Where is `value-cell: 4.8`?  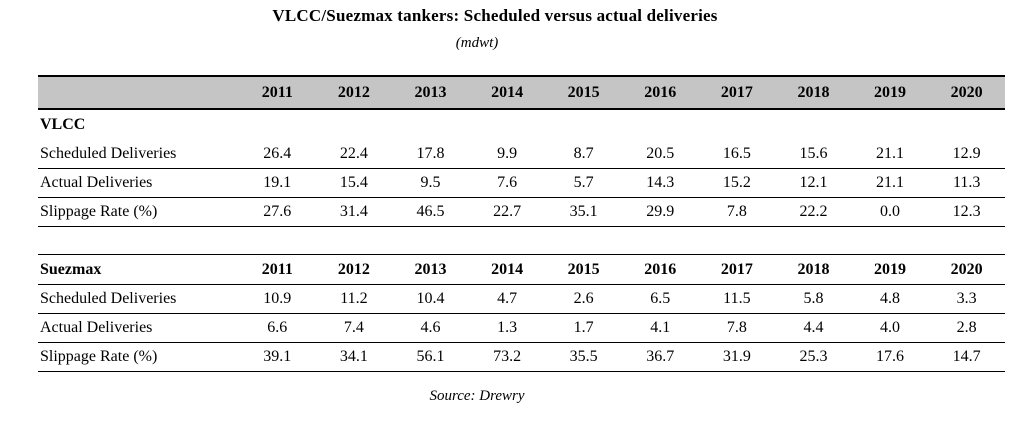 value-cell: 4.8 is located at coordinates (890, 299).